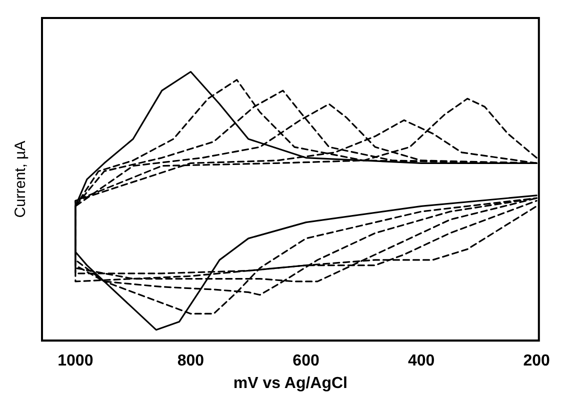 The width and height of the screenshot is (561, 401). What do you see at coordinates (190, 361) in the screenshot?
I see `x-tick-label: 800` at bounding box center [190, 361].